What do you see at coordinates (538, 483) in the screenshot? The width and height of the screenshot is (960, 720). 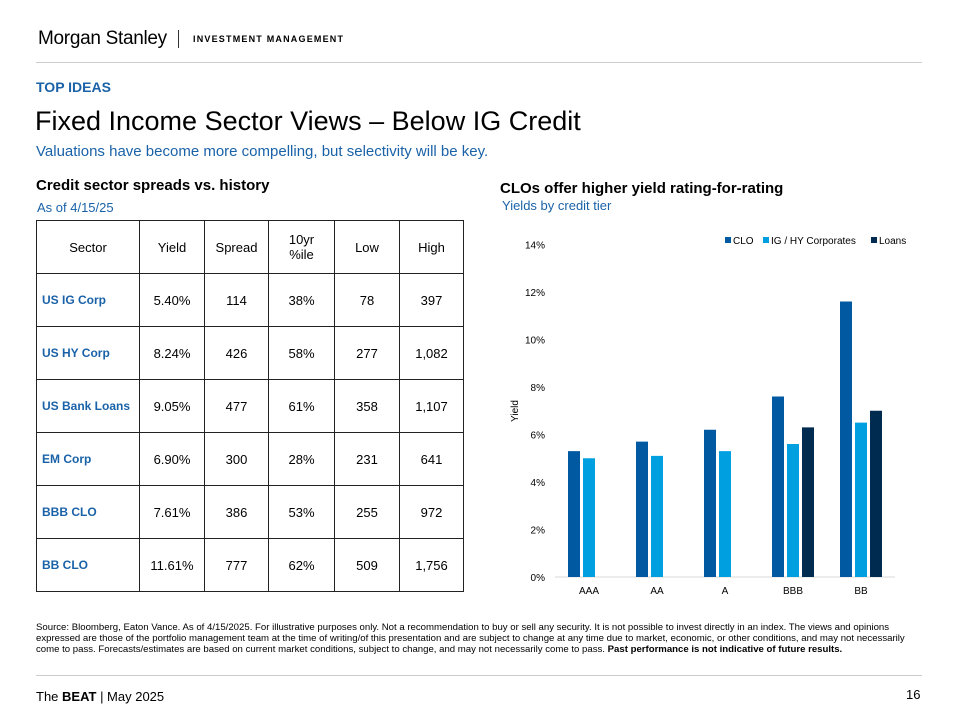 I see `y-tick-label: 4%` at bounding box center [538, 483].